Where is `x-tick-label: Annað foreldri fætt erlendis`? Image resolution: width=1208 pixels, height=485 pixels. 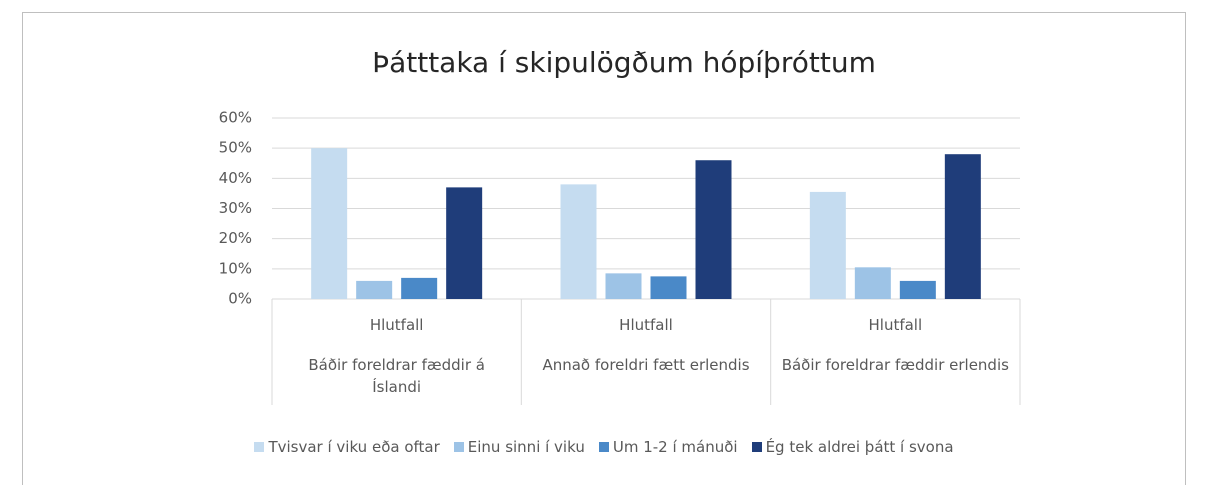
x-tick-label: Annað foreldri fætt erlendis is located at coordinates (646, 365).